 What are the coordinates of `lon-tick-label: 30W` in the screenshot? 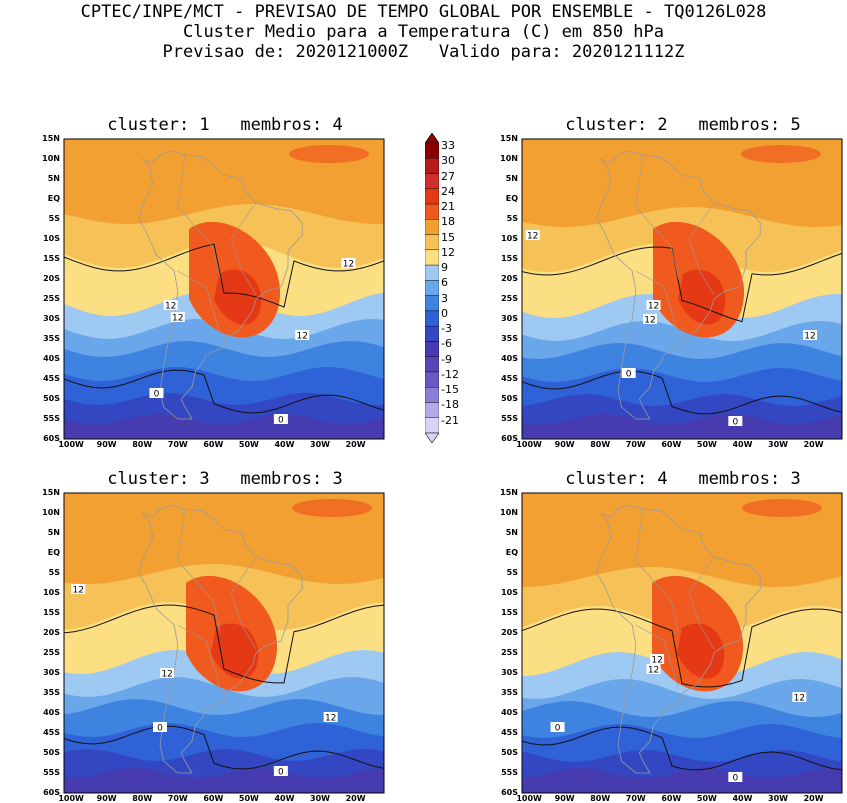 It's located at (778, 798).